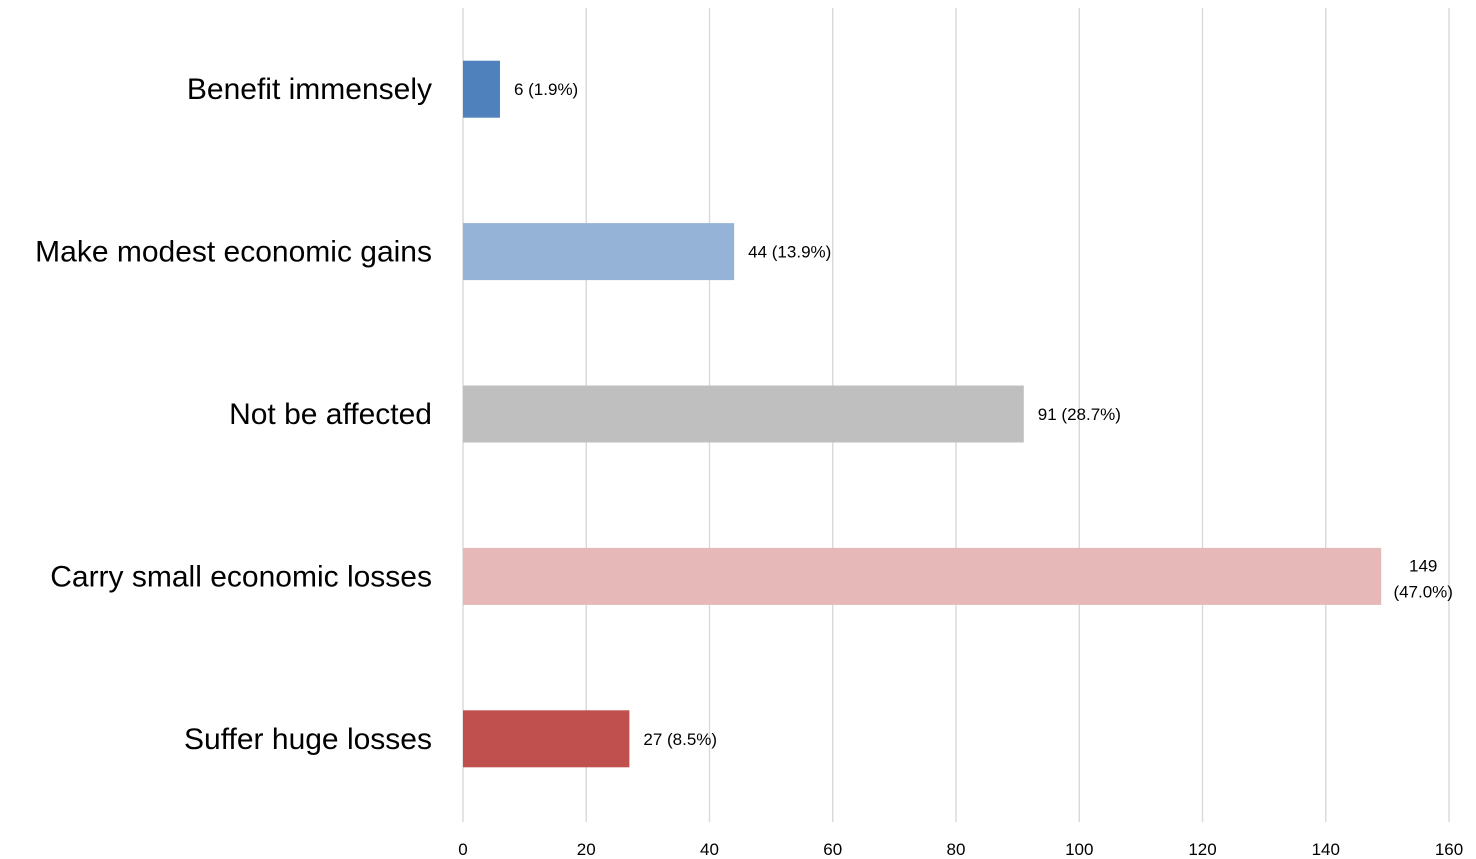 This screenshot has width=1476, height=859. I want to click on data-label: 44 (13.9%), so click(789, 252).